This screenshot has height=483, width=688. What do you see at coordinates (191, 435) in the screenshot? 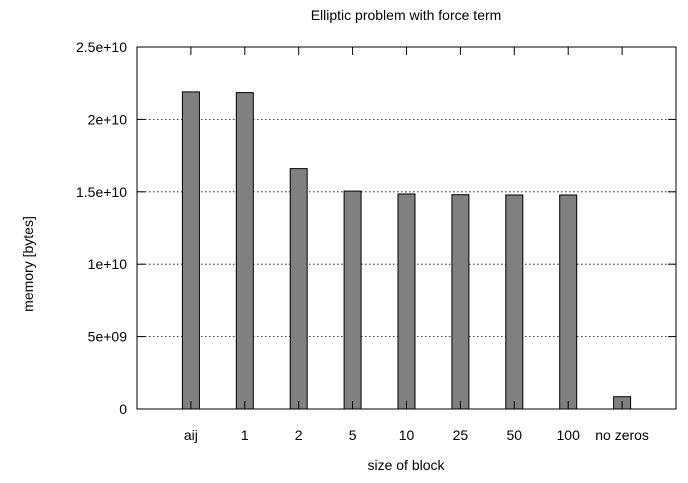
I see `x-tick-label: aij` at bounding box center [191, 435].